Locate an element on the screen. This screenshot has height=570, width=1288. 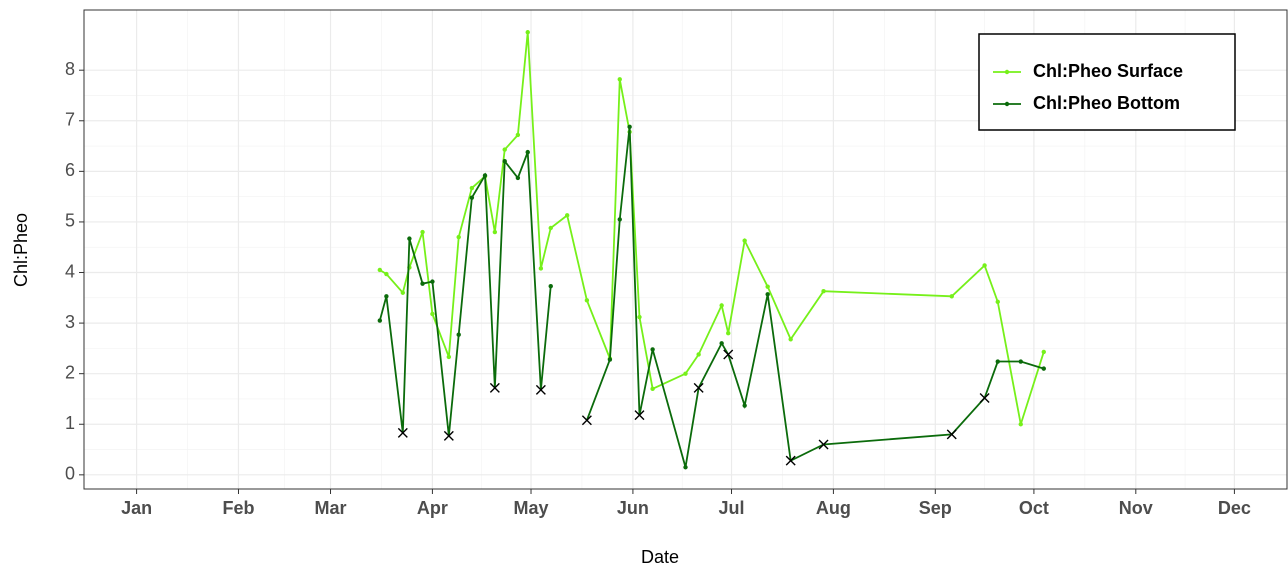
y-tick-label: 2 is located at coordinates (70, 372).